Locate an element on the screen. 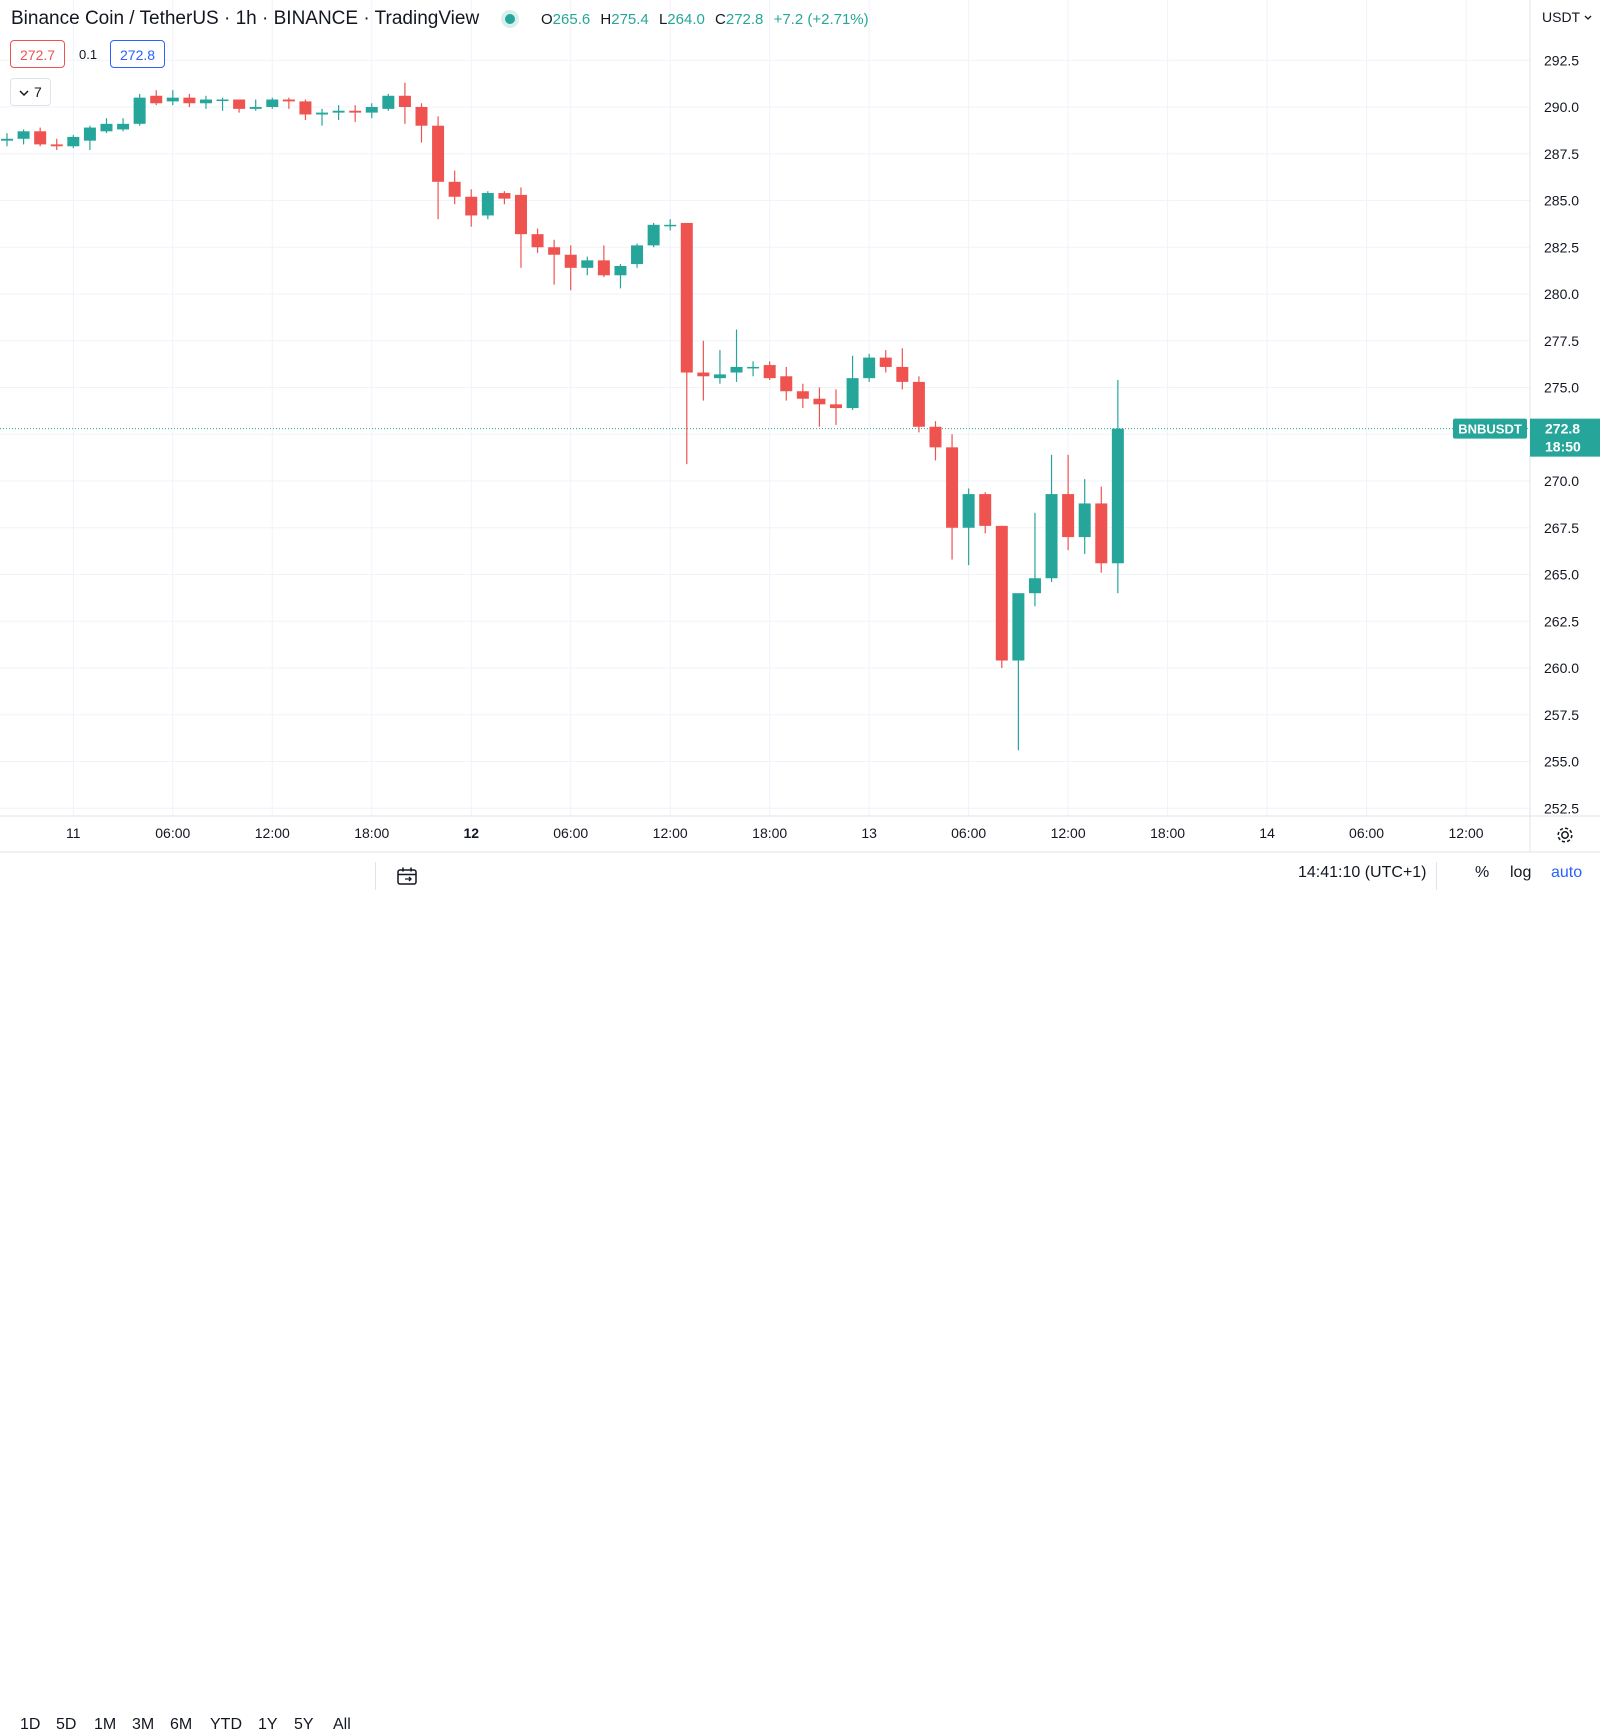  indicators-collapse-button: 7 is located at coordinates (30, 92).